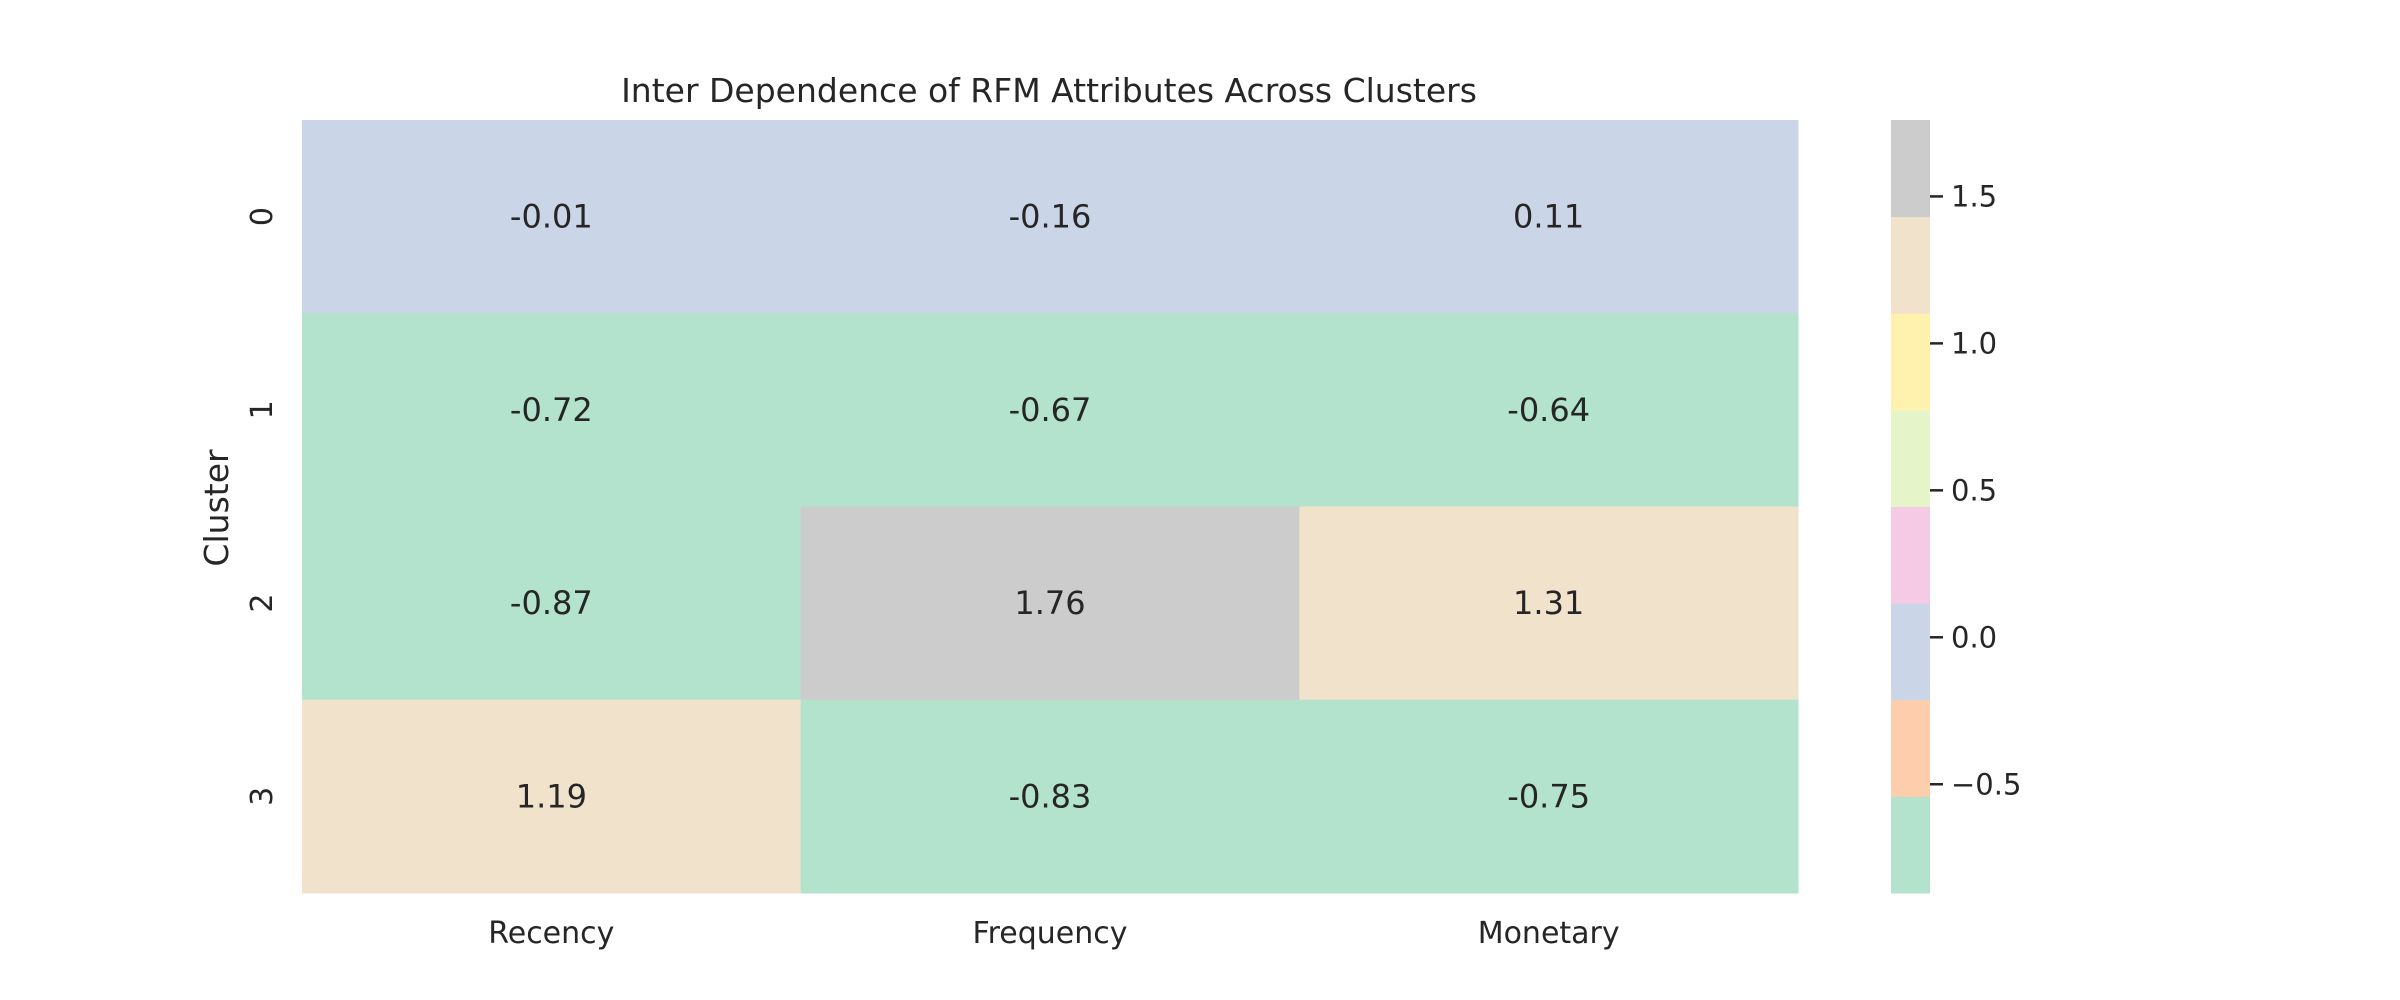 This screenshot has height=1000, width=2400. What do you see at coordinates (262, 506) in the screenshot?
I see `y-axis-ticks: 0 1 2 3` at bounding box center [262, 506].